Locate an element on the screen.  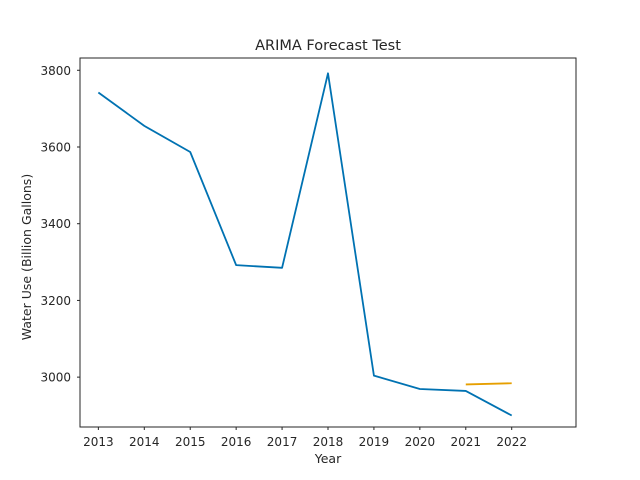
x-tick-label: 2013 is located at coordinates (98, 442).